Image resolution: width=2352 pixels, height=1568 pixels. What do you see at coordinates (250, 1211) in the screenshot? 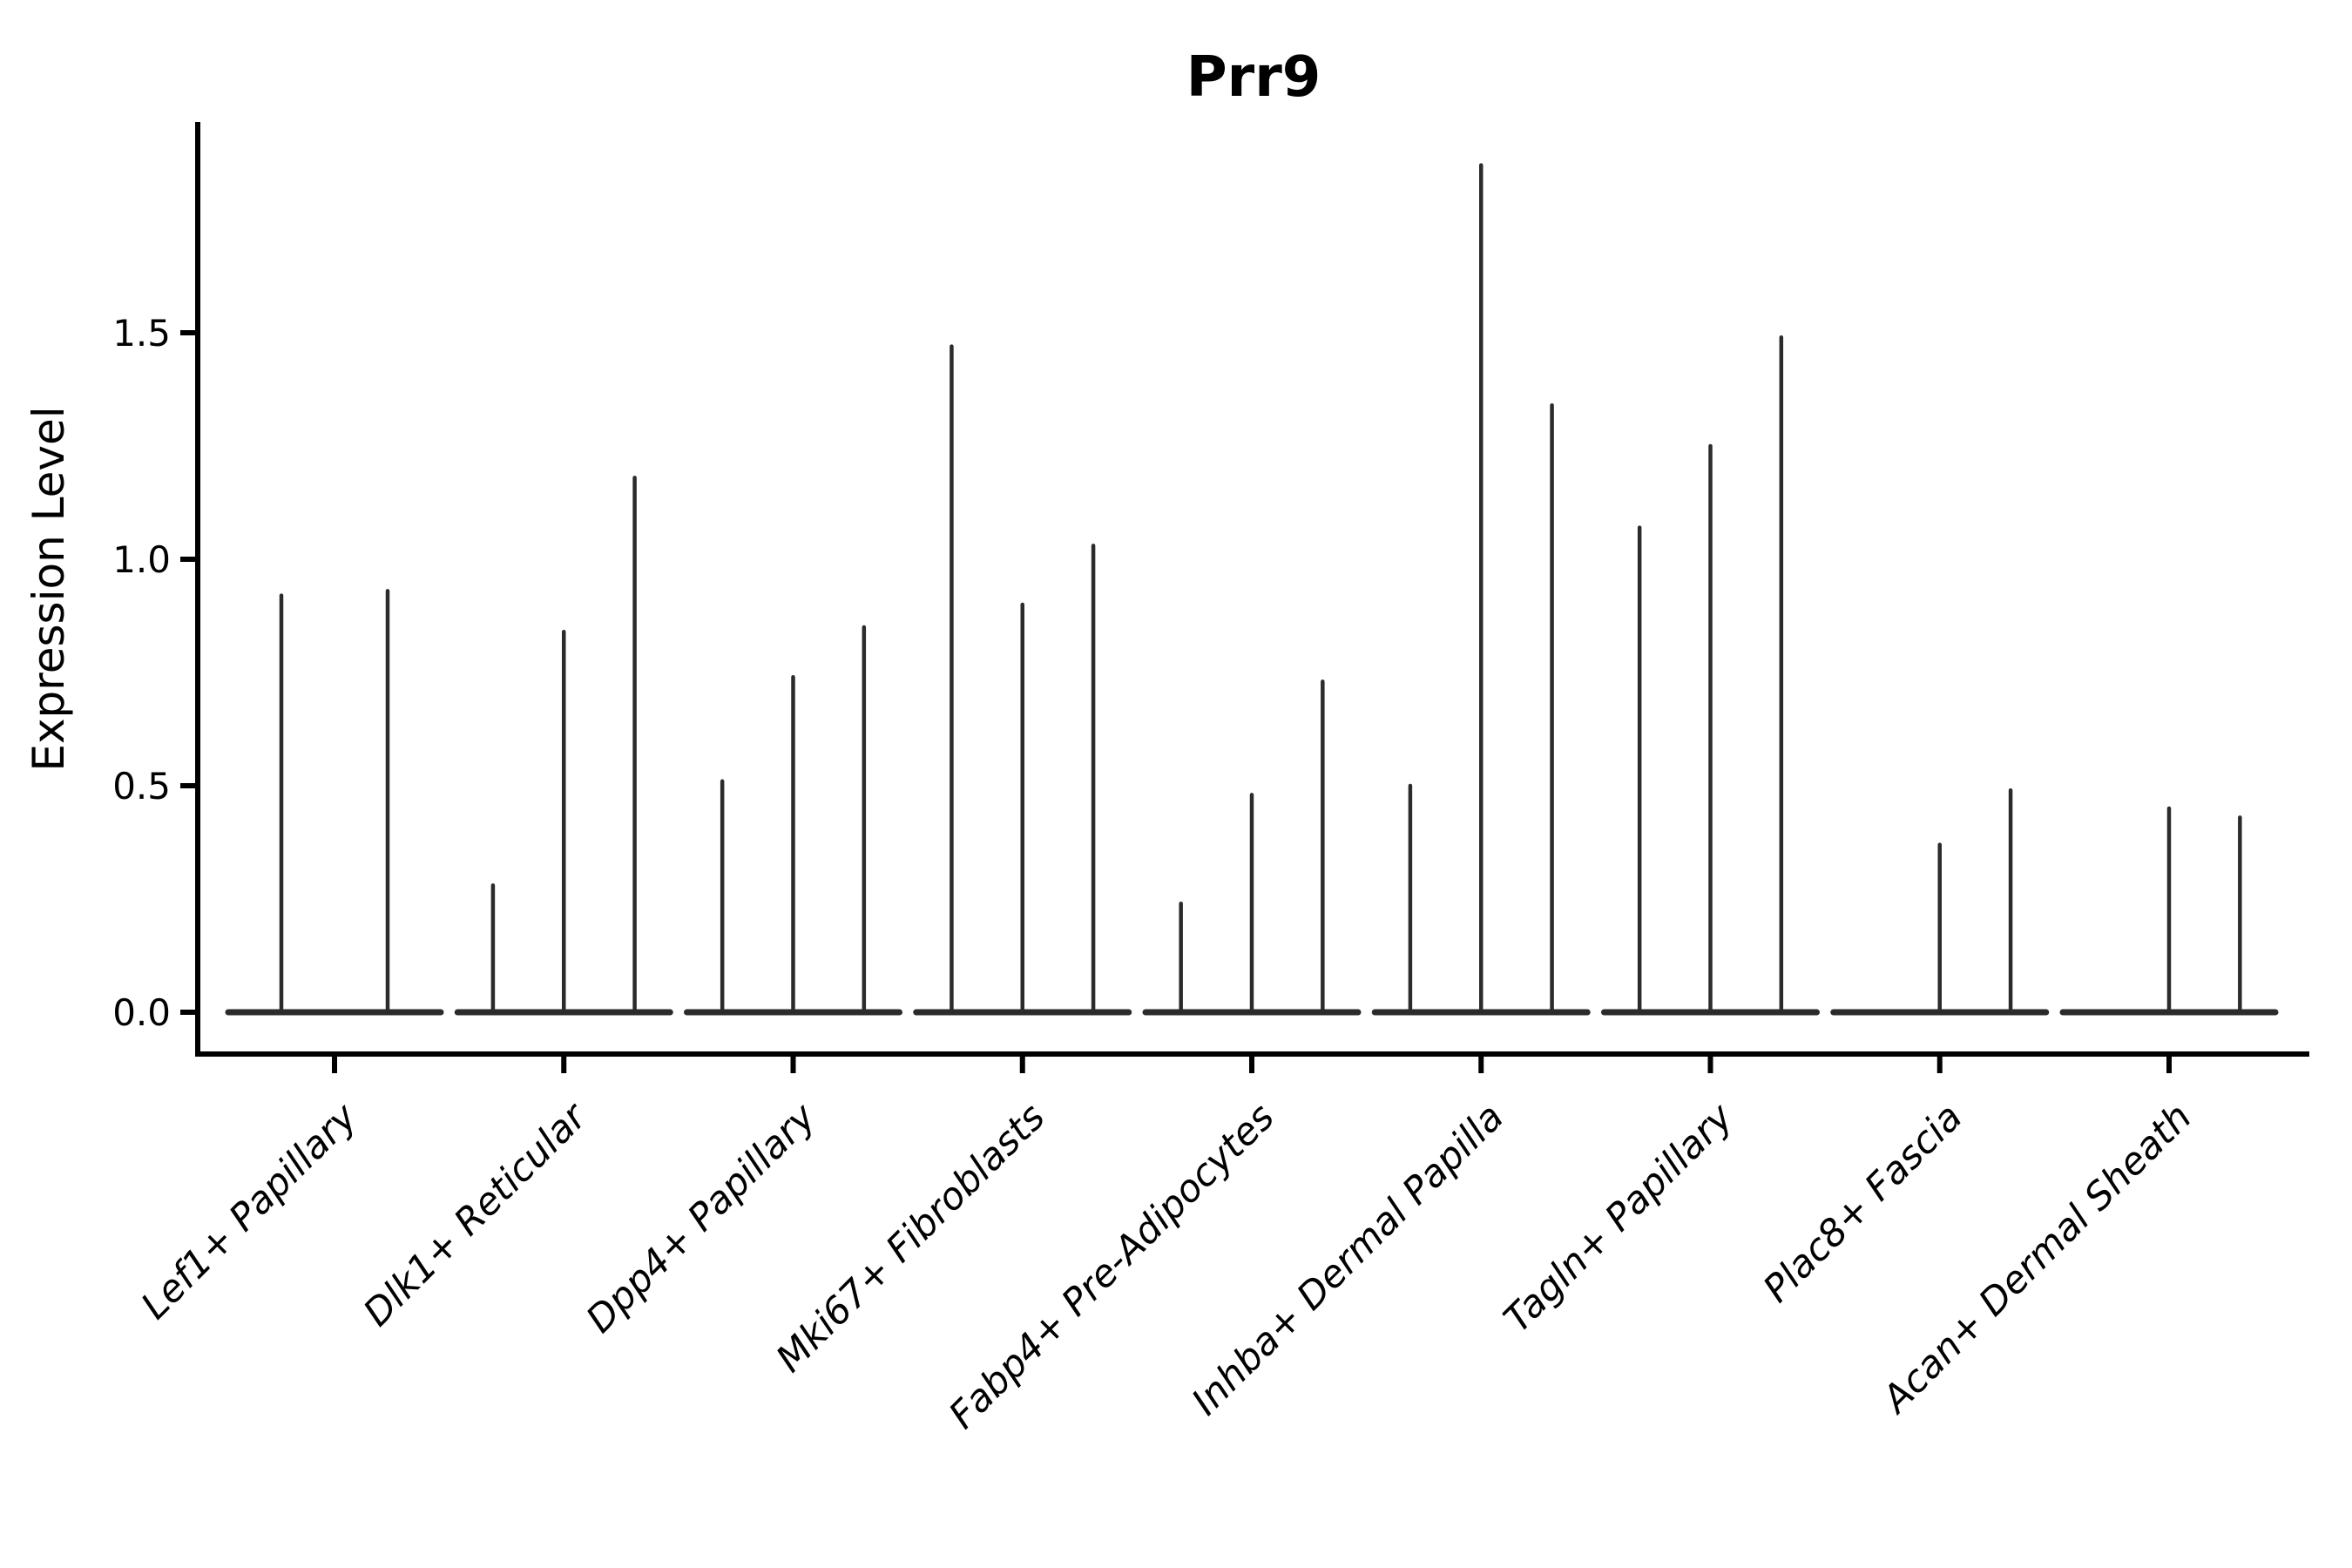
I see `x-category-label: Lef1+ Papillary` at bounding box center [250, 1211].